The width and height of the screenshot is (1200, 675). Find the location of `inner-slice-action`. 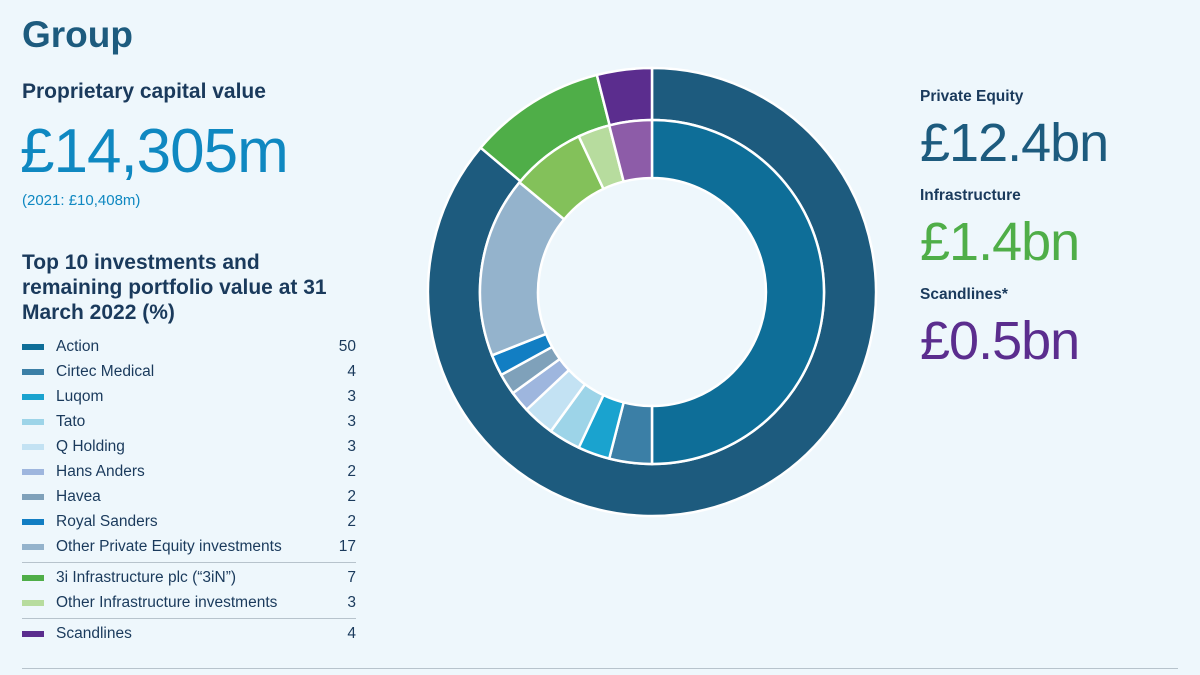

inner-slice-action is located at coordinates (738, 292).